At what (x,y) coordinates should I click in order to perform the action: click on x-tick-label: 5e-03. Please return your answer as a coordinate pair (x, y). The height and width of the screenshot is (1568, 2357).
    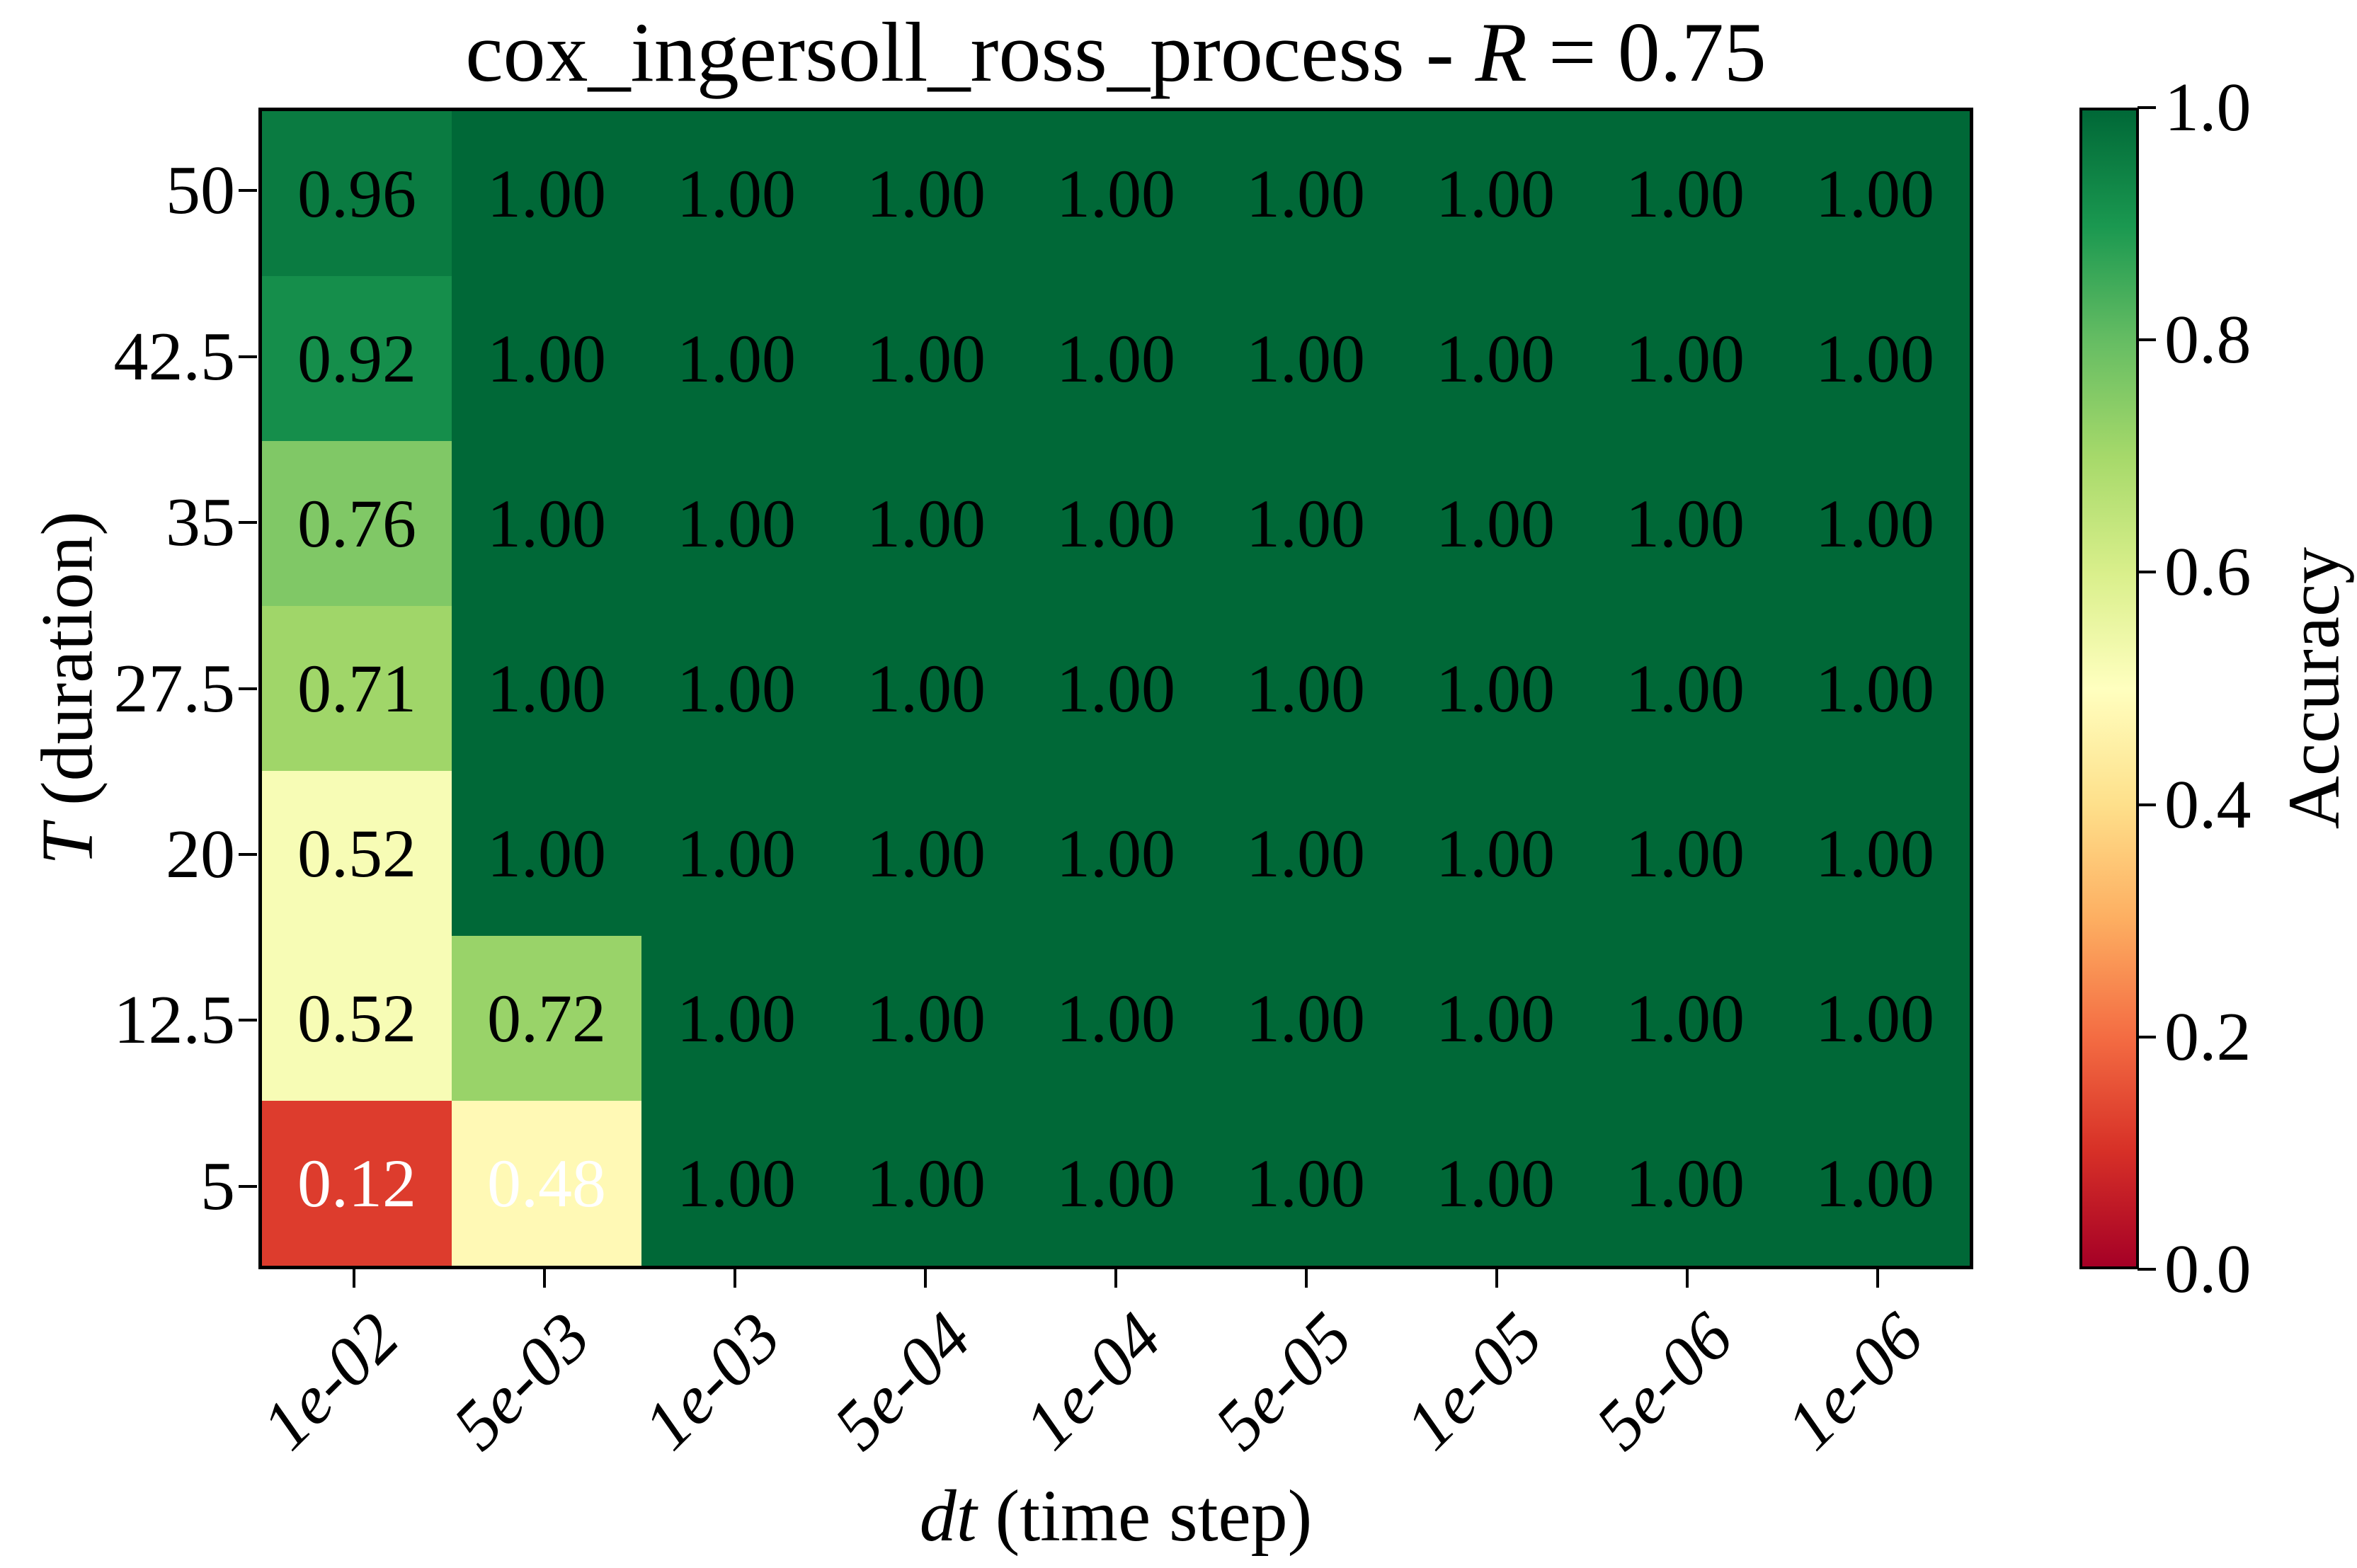
    Looking at the image, I should click on (521, 1381).